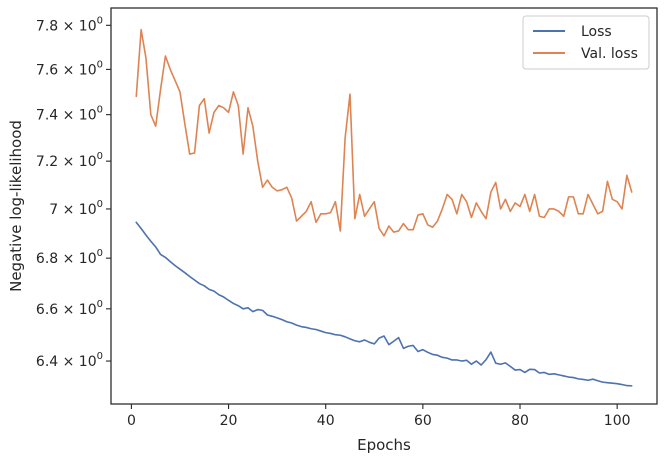 This screenshot has width=667, height=463. Describe the element at coordinates (229, 421) in the screenshot. I see `x-tick-label: 20` at that location.